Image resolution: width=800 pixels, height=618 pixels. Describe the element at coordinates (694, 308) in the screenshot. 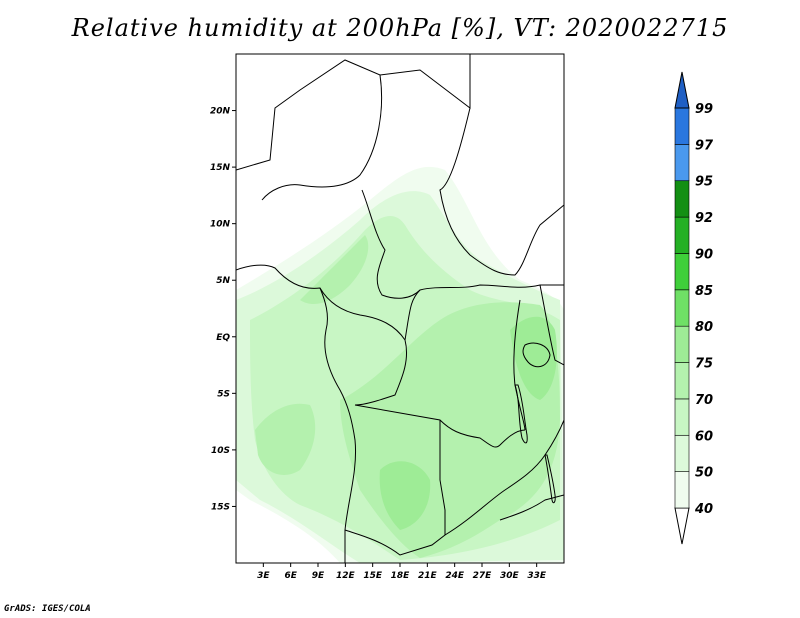

I see `colorbar-legend: 40 50 60 70 75 80 85 90 92 95 97 99` at that location.